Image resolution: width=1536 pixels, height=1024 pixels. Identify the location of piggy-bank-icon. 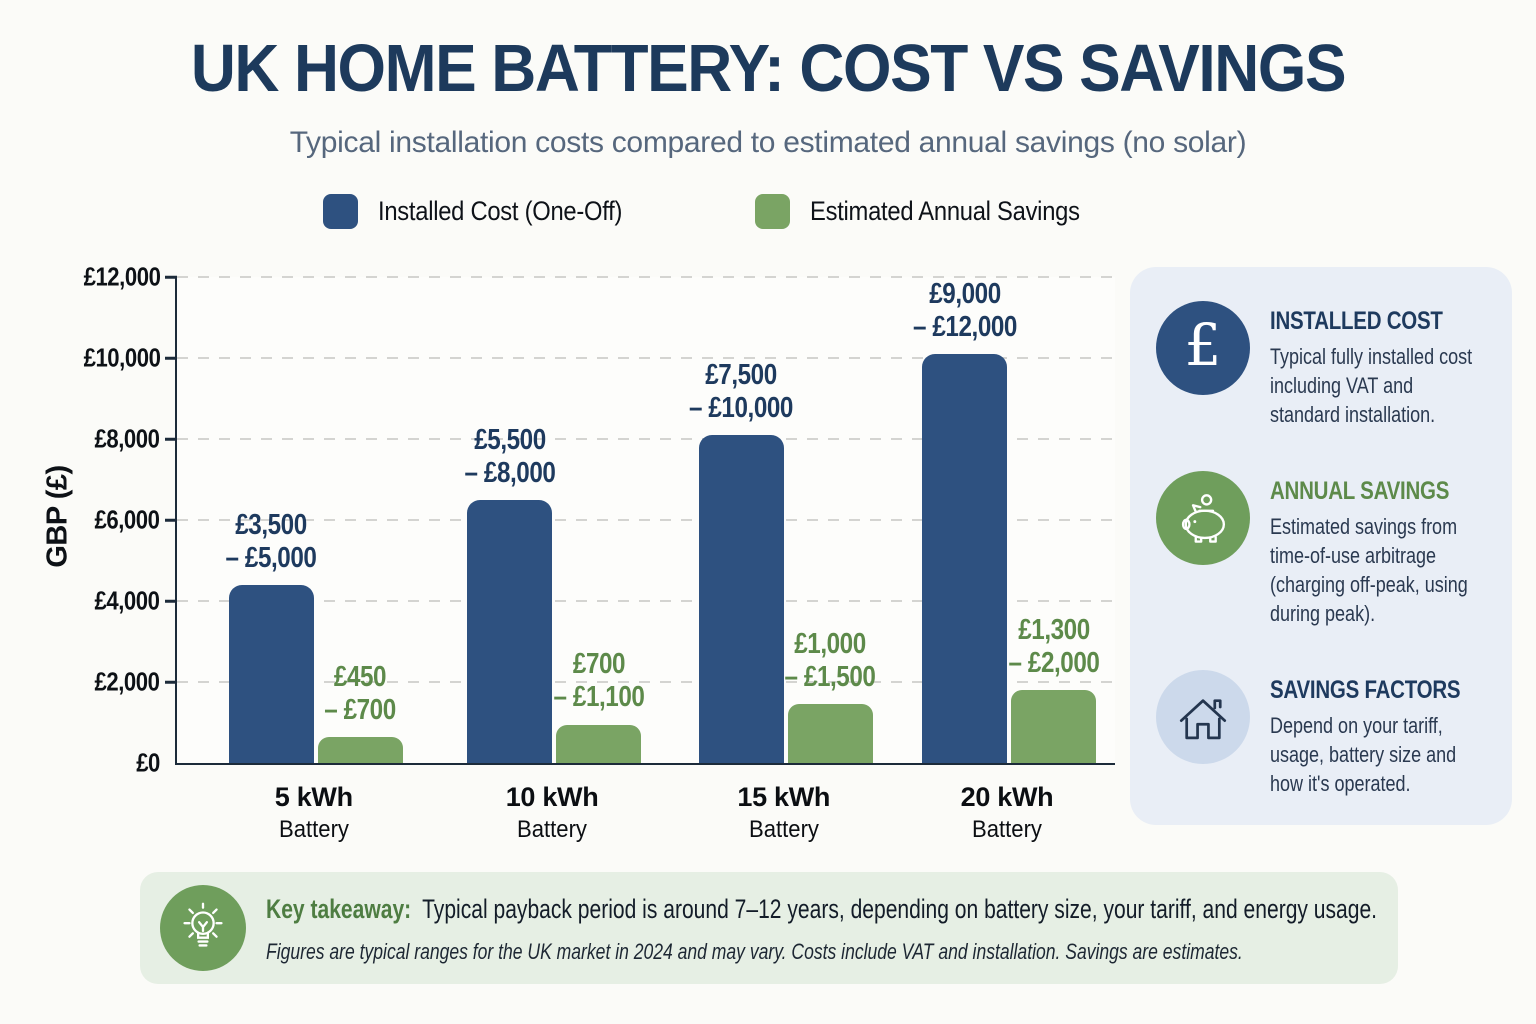
(1203, 518).